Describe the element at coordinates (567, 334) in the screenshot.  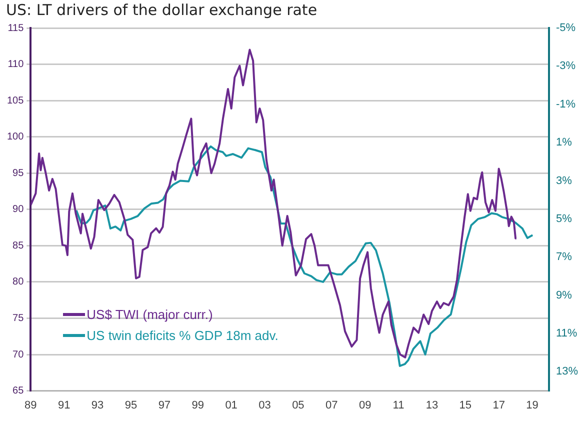
I see `y2-tick-label: 11%` at that location.